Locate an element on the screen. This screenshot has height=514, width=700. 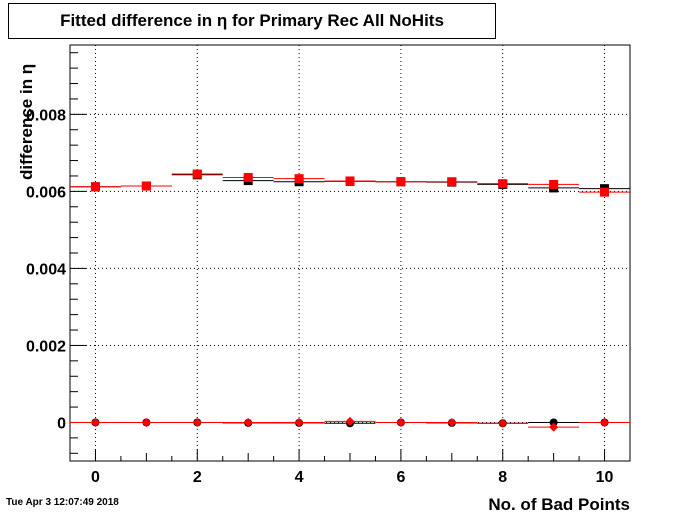
x-tick-label: 0 is located at coordinates (95, 477).